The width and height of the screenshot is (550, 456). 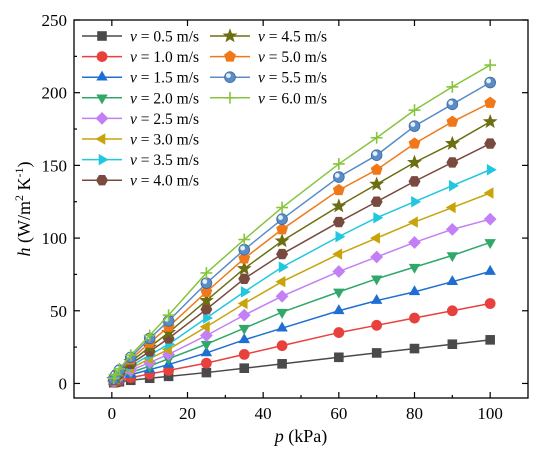 What do you see at coordinates (55, 20) in the screenshot?
I see `y-tick-label: 250` at bounding box center [55, 20].